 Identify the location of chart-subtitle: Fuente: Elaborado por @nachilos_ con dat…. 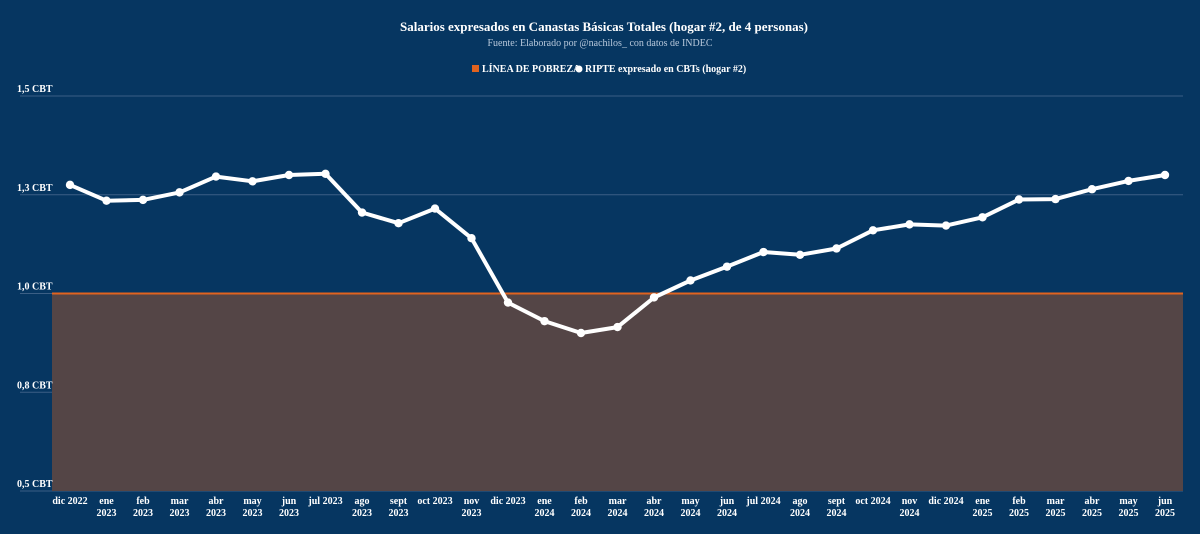
(600, 43).